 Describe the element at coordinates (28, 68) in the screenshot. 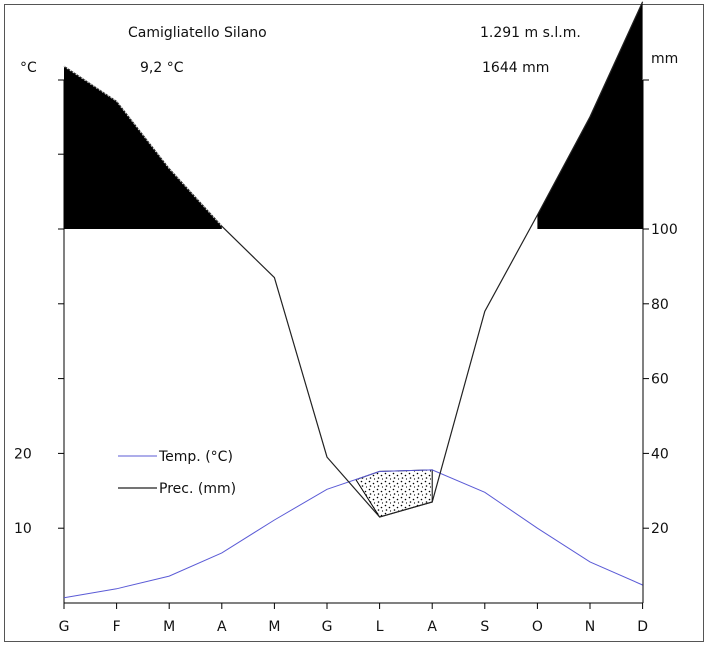

I see `left-axis-unit: °C` at that location.